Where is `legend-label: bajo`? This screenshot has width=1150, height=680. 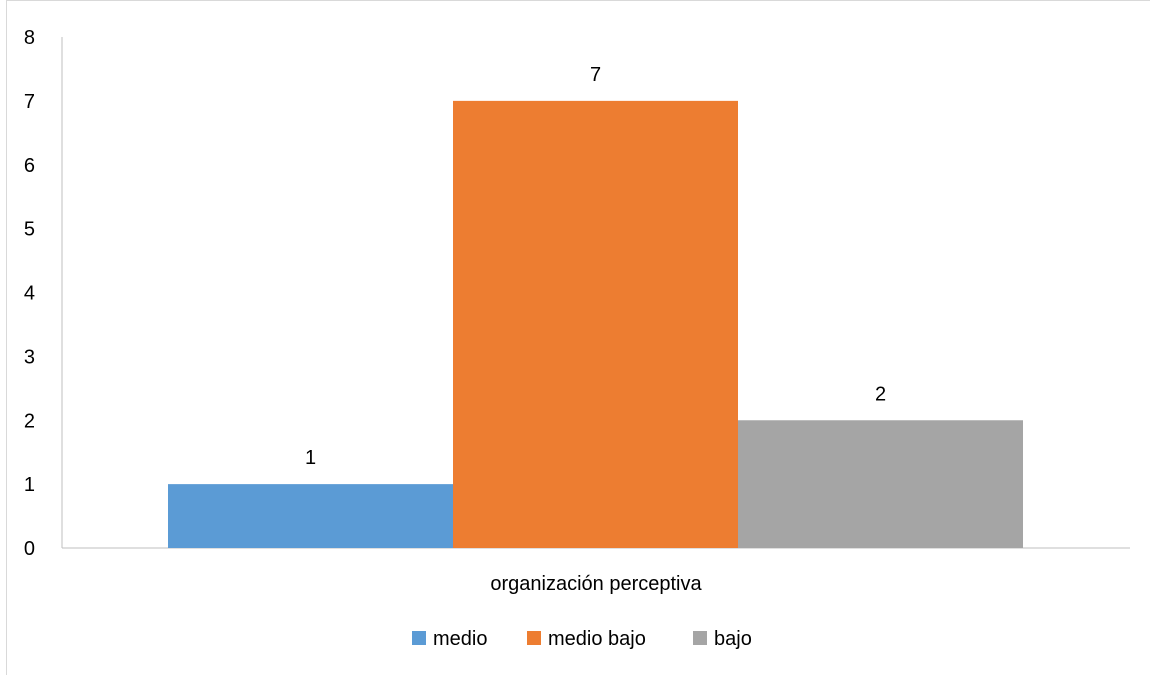 legend-label: bajo is located at coordinates (733, 639).